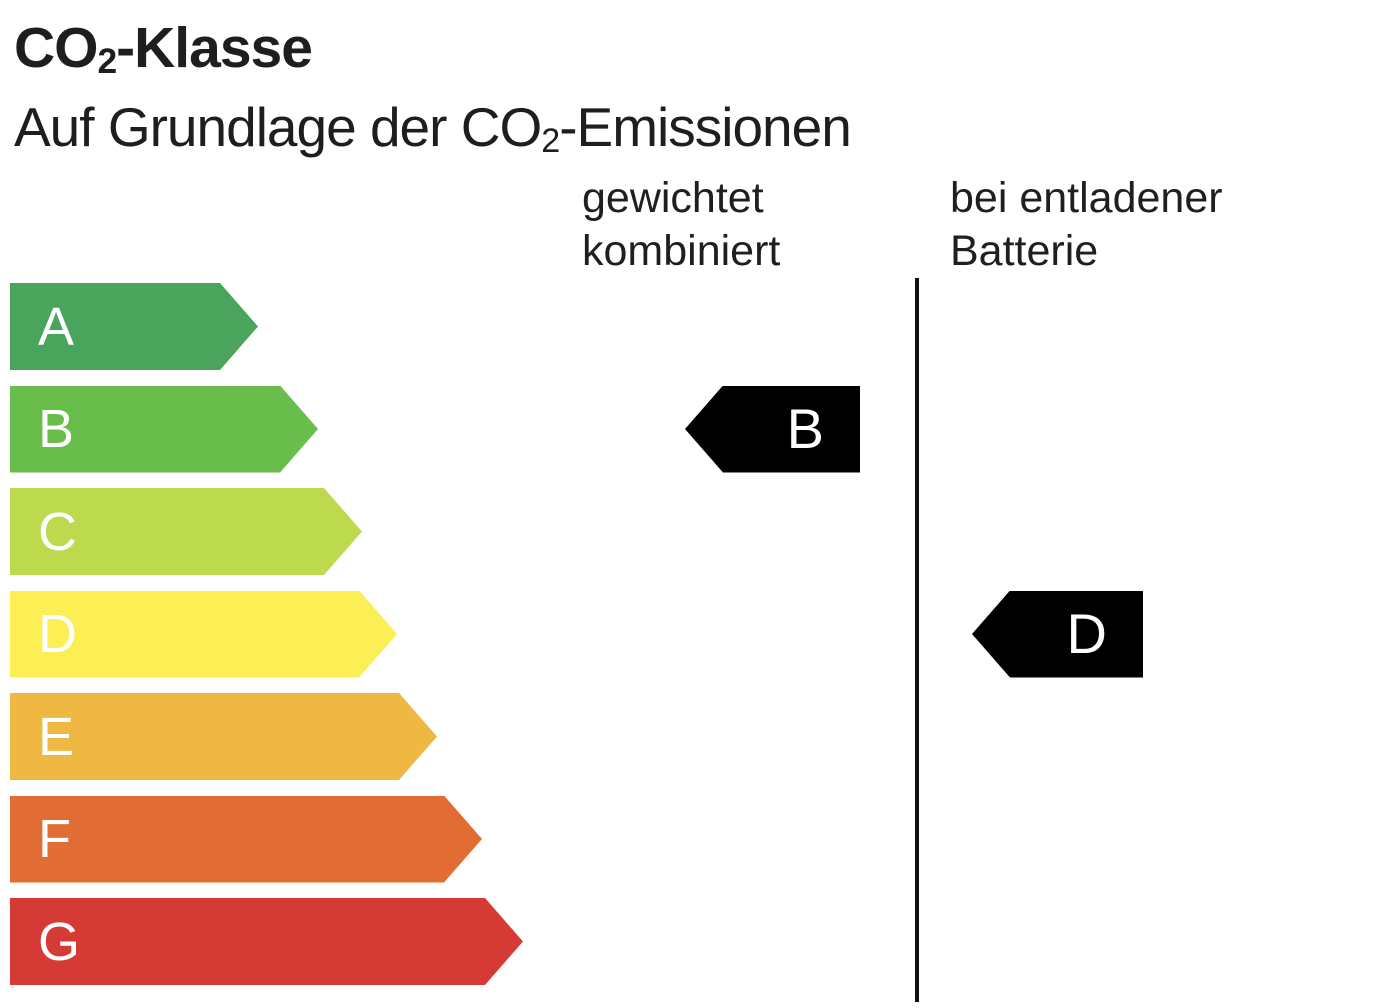 Image resolution: width=1390 pixels, height=1008 pixels. Describe the element at coordinates (59, 941) in the screenshot. I see `class-letter-g: G` at that location.